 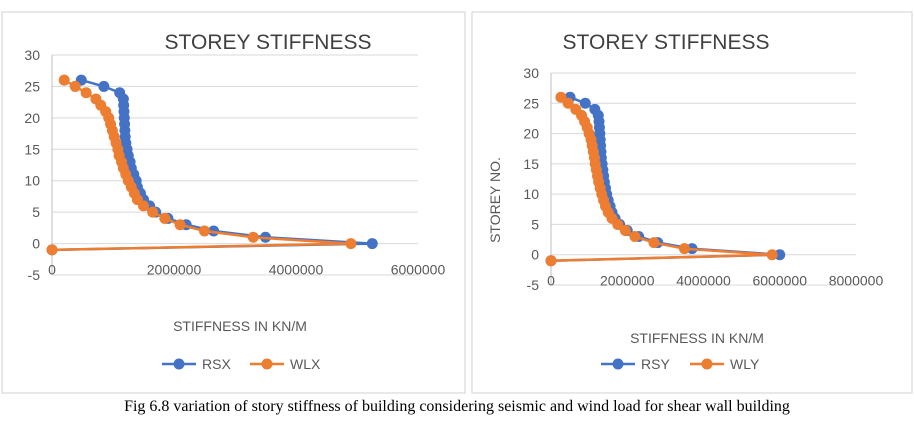 What do you see at coordinates (267, 364) in the screenshot?
I see `legend-marker-wlx` at bounding box center [267, 364].